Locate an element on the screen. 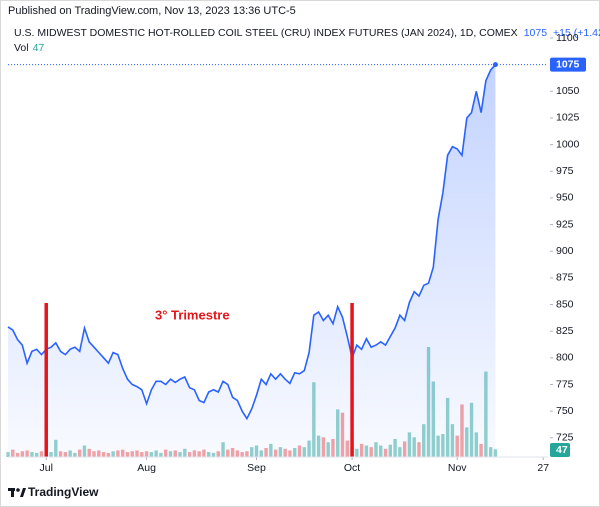  y-tick-label: 775 is located at coordinates (565, 384).